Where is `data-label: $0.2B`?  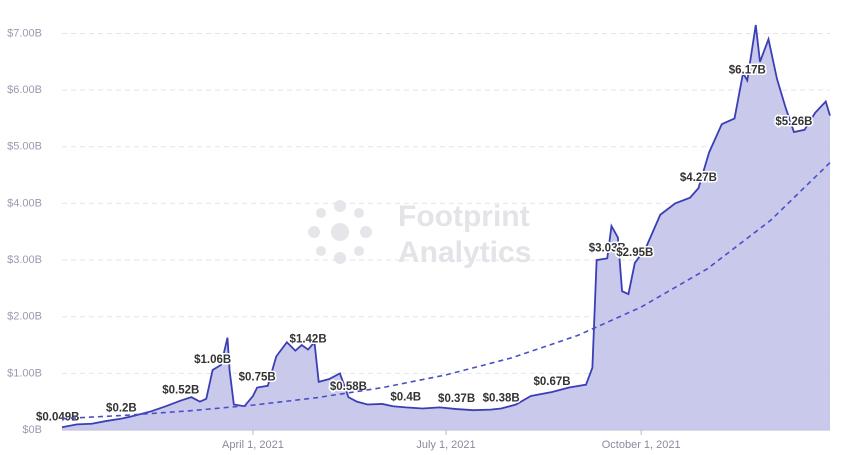 data-label: $0.2B is located at coordinates (121, 409).